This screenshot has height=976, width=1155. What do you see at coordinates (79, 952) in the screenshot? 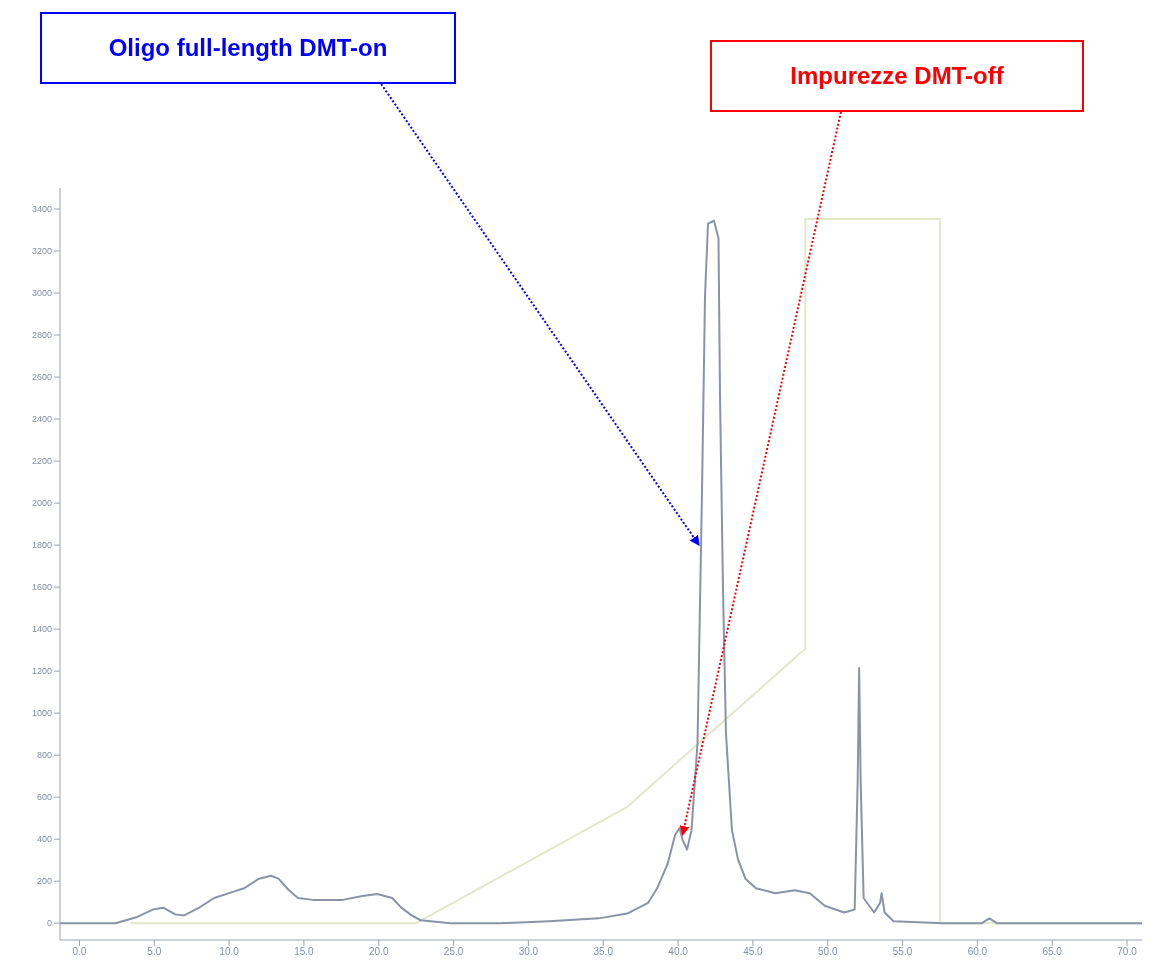
I see `x-tick-label: 0.0` at bounding box center [79, 952].